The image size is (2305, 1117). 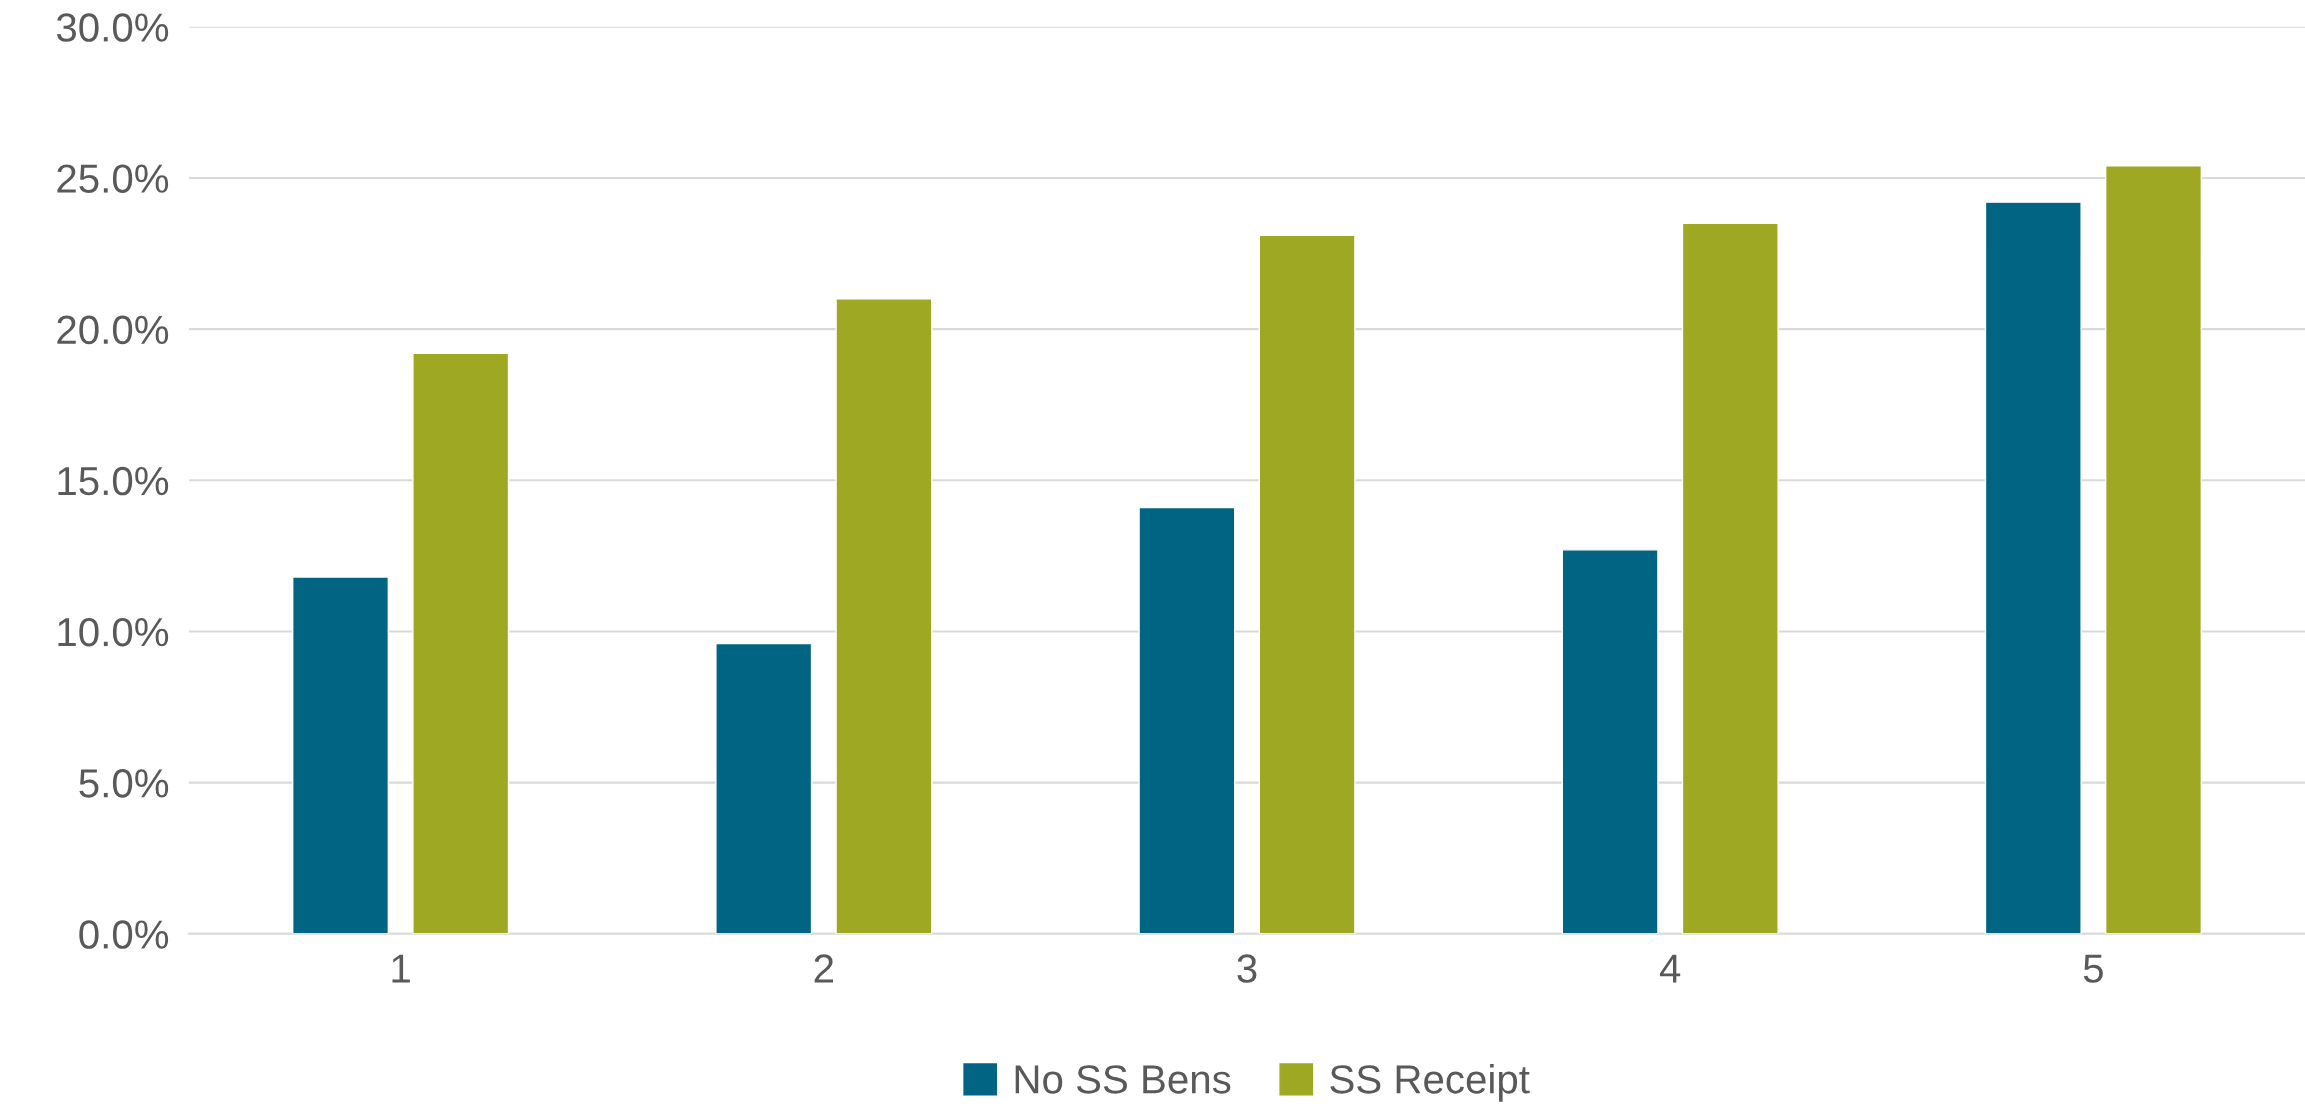 I want to click on y-tick-label: 5.0%, so click(x=124, y=783).